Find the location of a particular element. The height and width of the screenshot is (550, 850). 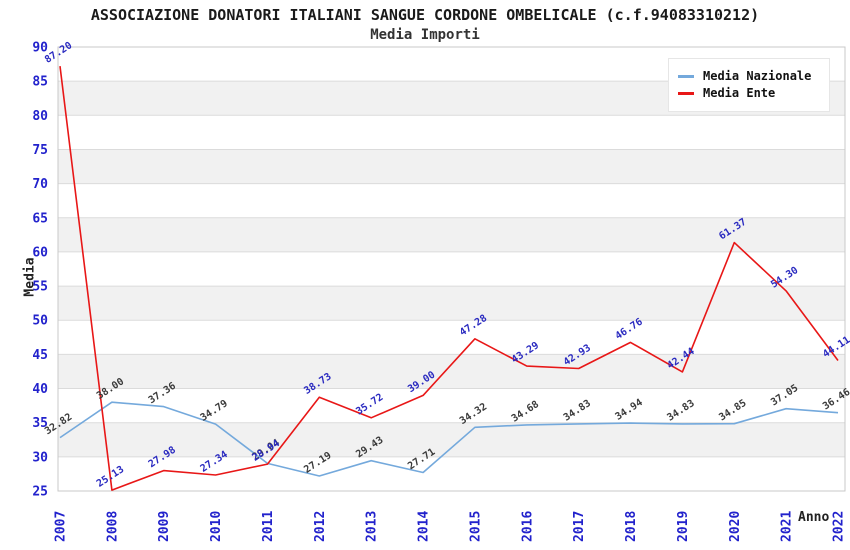

data-label: 34.94 is located at coordinates (629, 410).